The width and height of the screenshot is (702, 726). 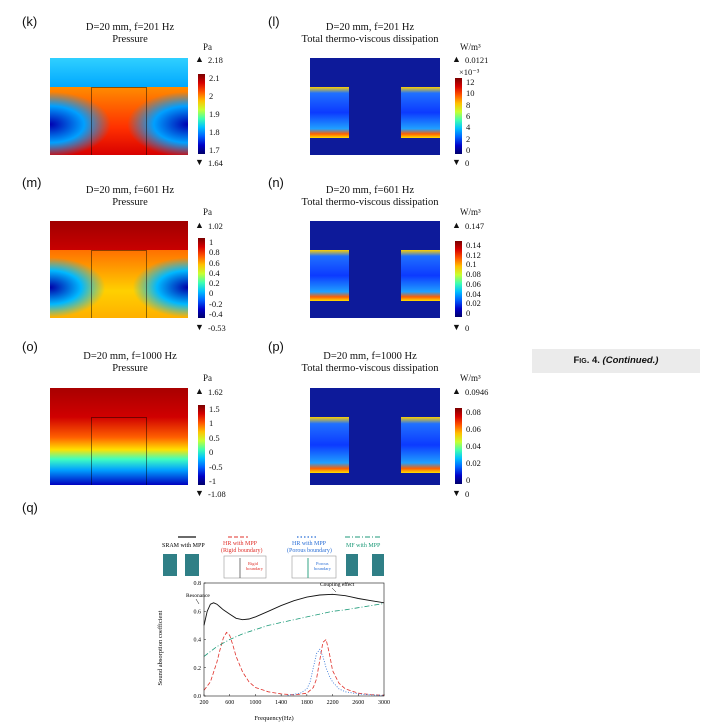 What do you see at coordinates (370, 190) in the screenshot?
I see `panel-title-n: D=20 mm, f=601 Hz` at bounding box center [370, 190].